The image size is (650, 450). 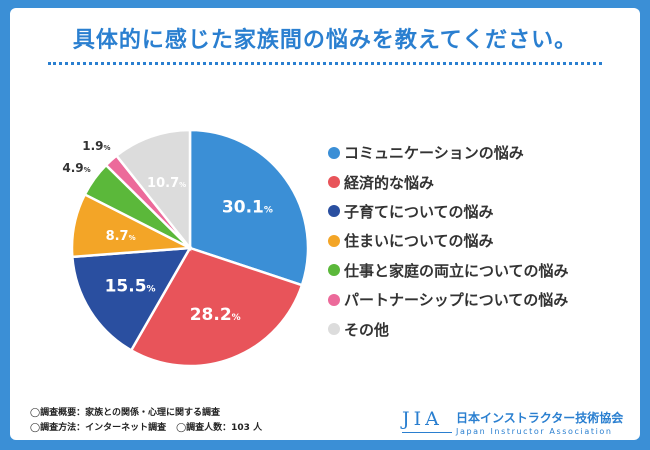 I want to click on survey-respondents: ◯調査人数：103 人, so click(x=219, y=428).